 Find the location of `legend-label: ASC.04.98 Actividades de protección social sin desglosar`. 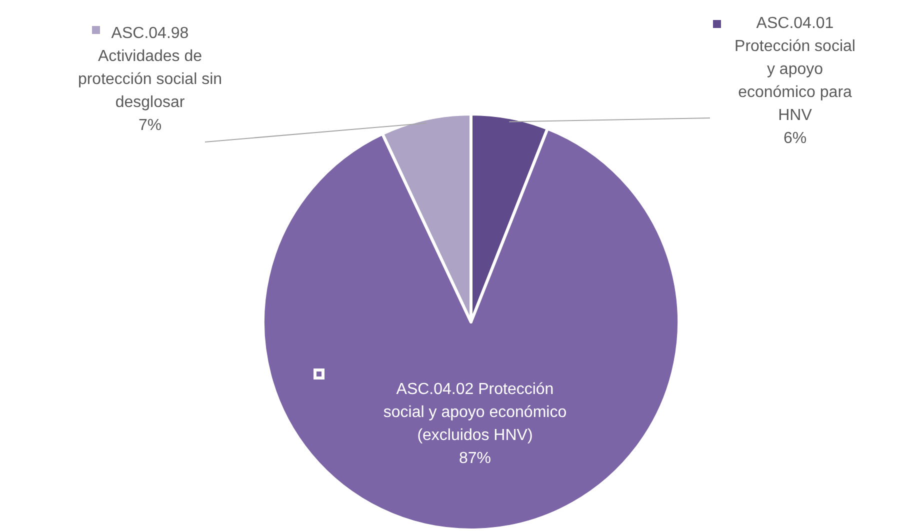

legend-label: ASC.04.98 Actividades de protección social sin desglosar is located at coordinates (150, 68).